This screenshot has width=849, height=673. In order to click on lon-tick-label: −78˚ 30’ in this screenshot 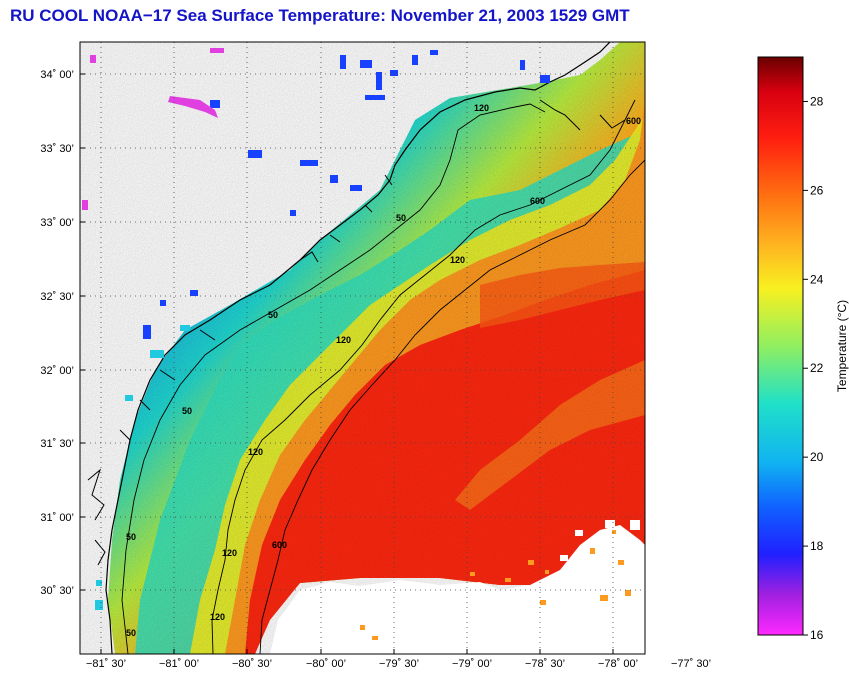, I will do `click(545, 664)`.